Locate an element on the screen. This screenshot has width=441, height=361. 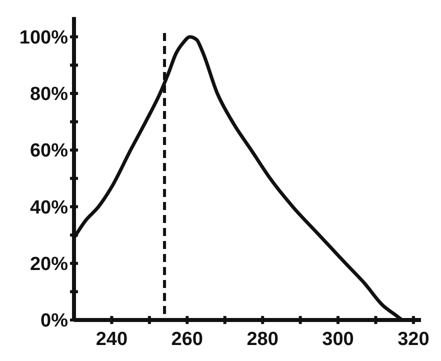
y-tick-label: 20% is located at coordinates (49, 265).